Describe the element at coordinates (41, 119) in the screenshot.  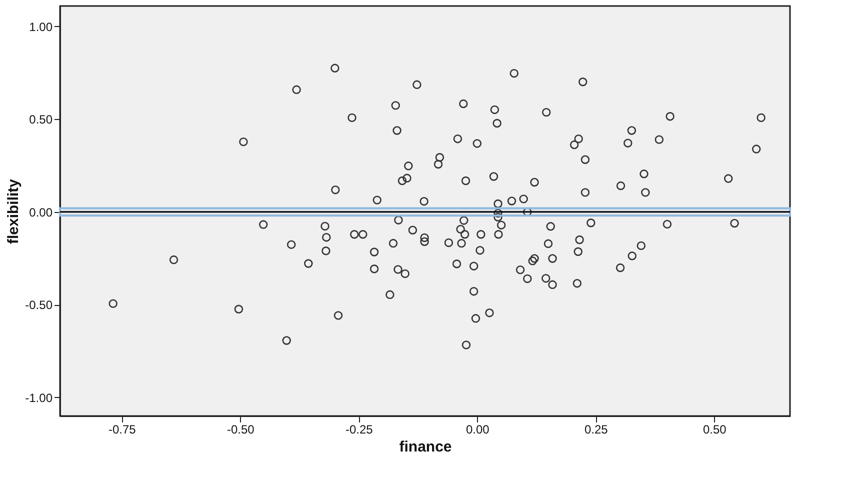
I see `y-tick-label: 0.50` at that location.